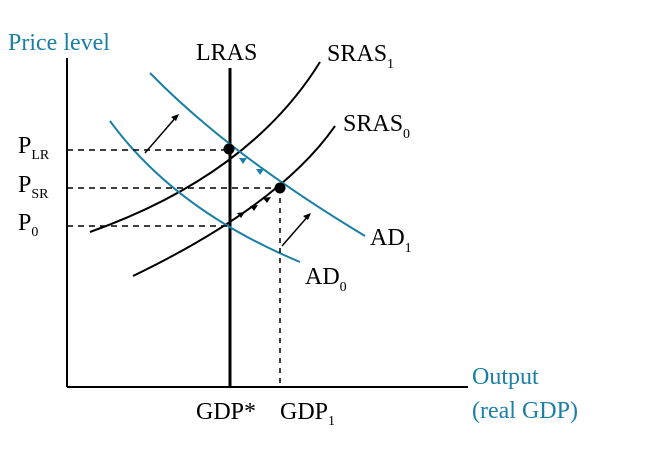 The image size is (659, 462). I want to click on x-axis-label-line2: (real GDP), so click(525, 411).